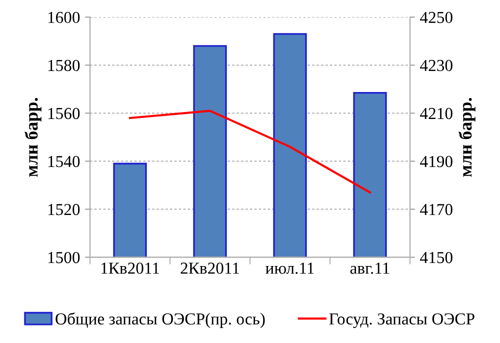 The image size is (500, 343). Describe the element at coordinates (64, 162) in the screenshot. I see `y-tick-label: 1540` at that location.